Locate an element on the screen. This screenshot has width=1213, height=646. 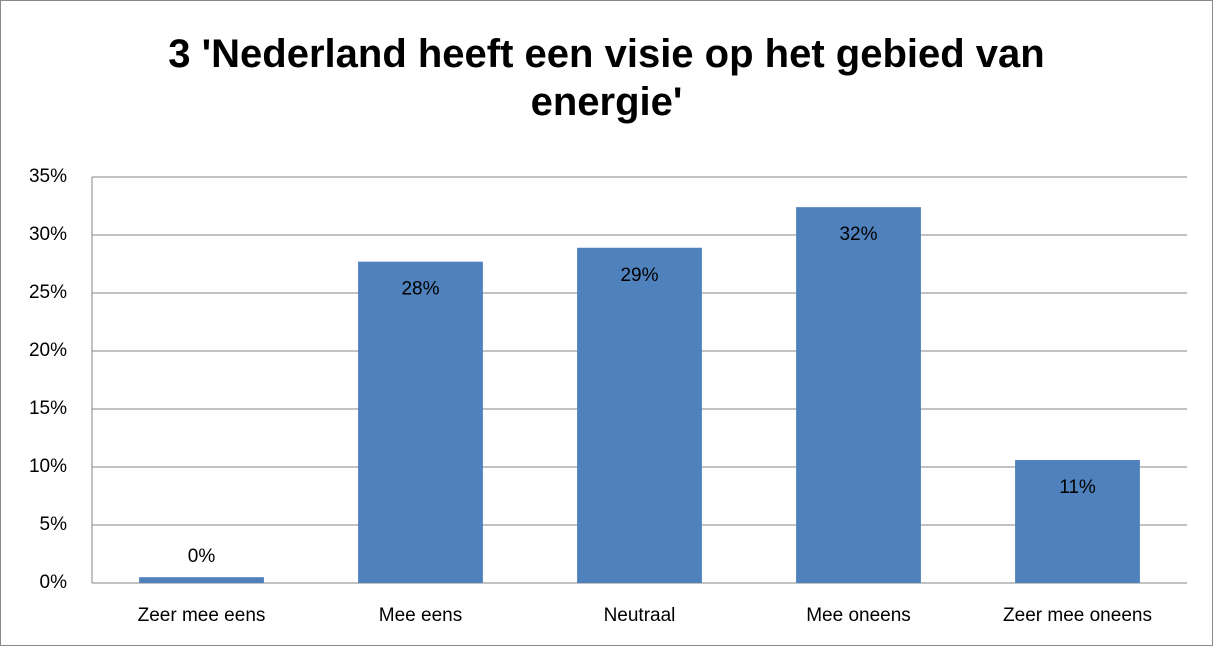
y-tick-label: 0% is located at coordinates (54, 582).